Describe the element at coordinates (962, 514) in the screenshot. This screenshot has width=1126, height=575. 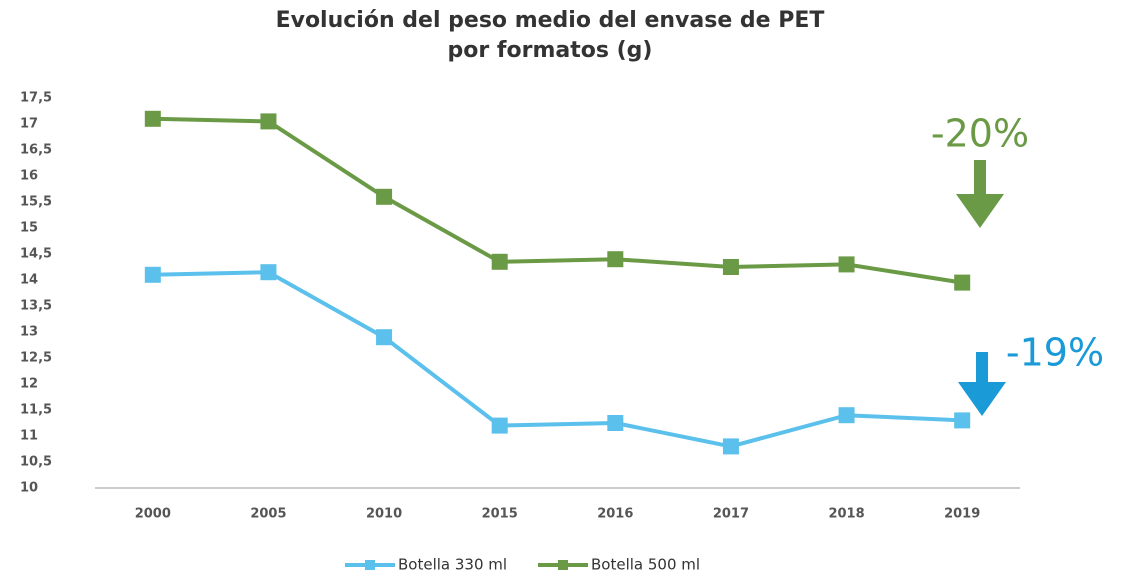
I see `x-tick-label: 2019` at that location.